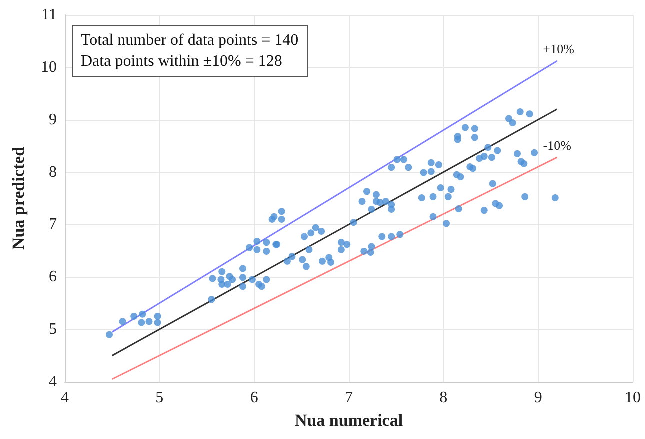 Image resolution: width=645 pixels, height=439 pixels. What do you see at coordinates (559, 49) in the screenshot?
I see `series-label: +10%` at bounding box center [559, 49].